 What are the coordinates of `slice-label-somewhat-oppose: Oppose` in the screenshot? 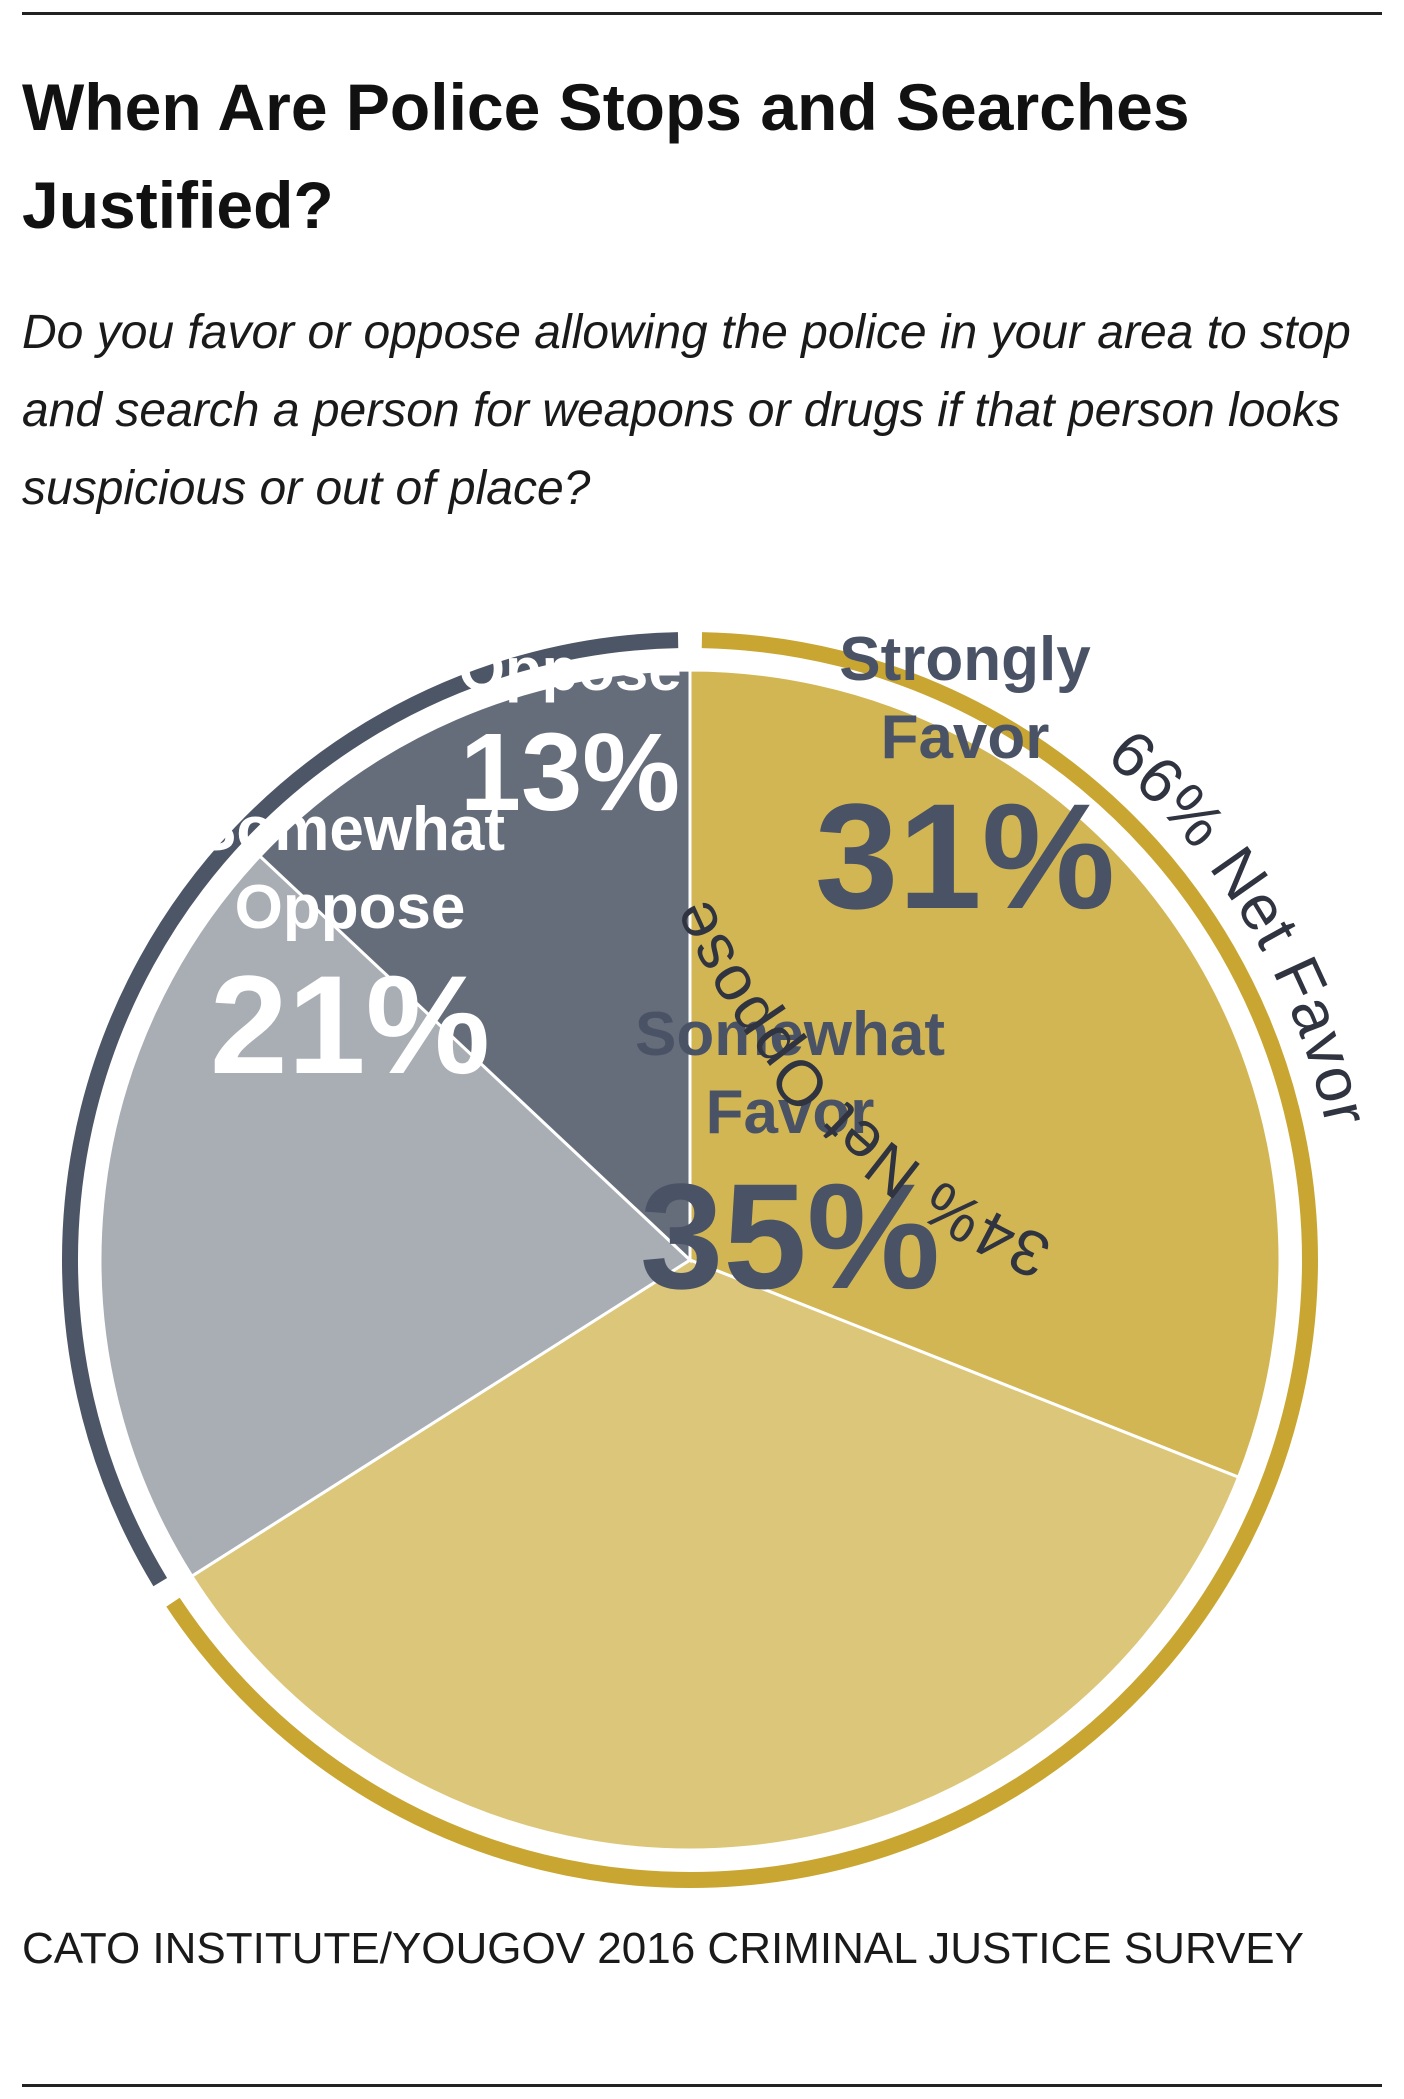 It's located at (350, 907).